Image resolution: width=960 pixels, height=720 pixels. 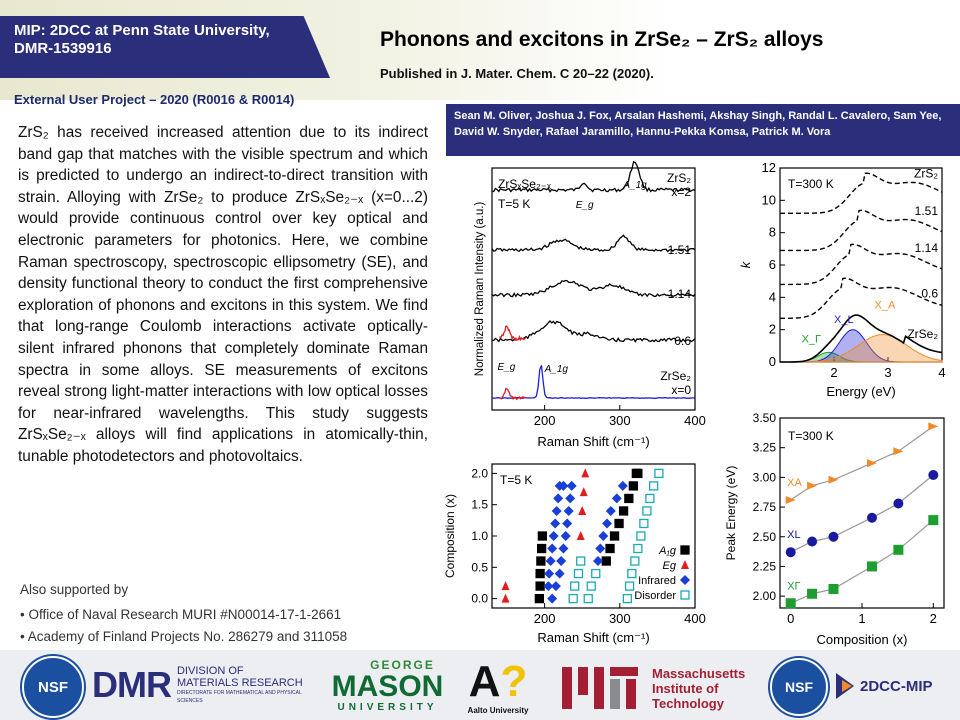 I want to click on banner-line-1: MIP: 2DCC at Penn State University,, so click(x=142, y=30).